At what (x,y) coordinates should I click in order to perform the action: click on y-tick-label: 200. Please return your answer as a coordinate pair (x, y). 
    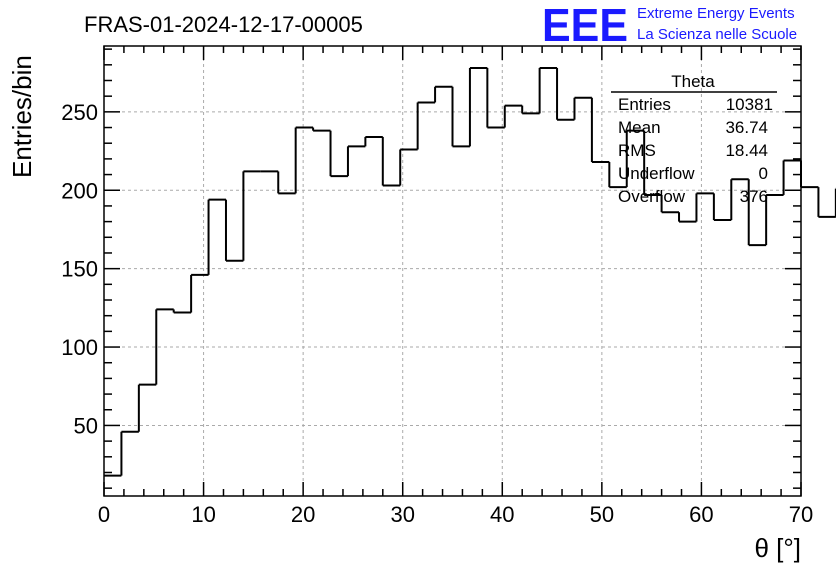
    Looking at the image, I should click on (79, 190).